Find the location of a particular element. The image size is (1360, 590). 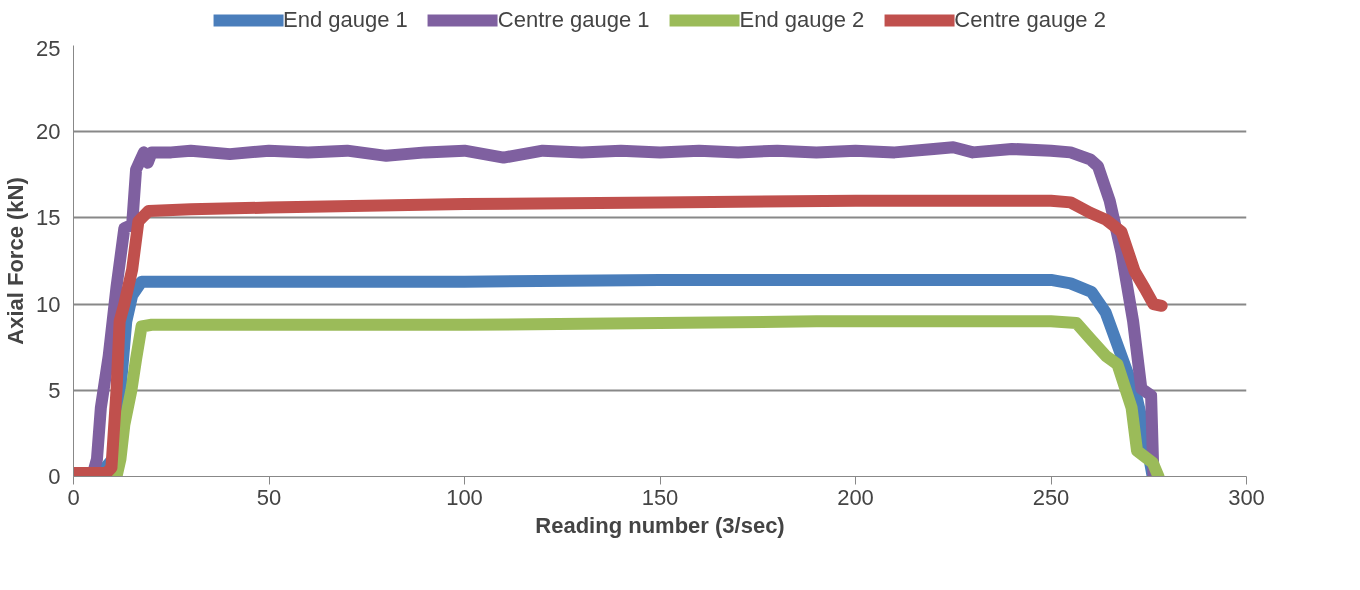

x-tick-label: 100 is located at coordinates (464, 497).